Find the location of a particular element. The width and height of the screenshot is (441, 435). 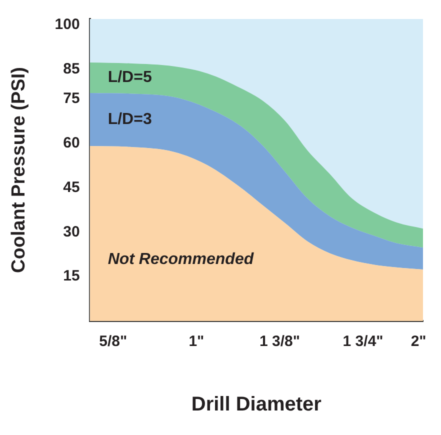

series-label: L/D=5 is located at coordinates (130, 77).